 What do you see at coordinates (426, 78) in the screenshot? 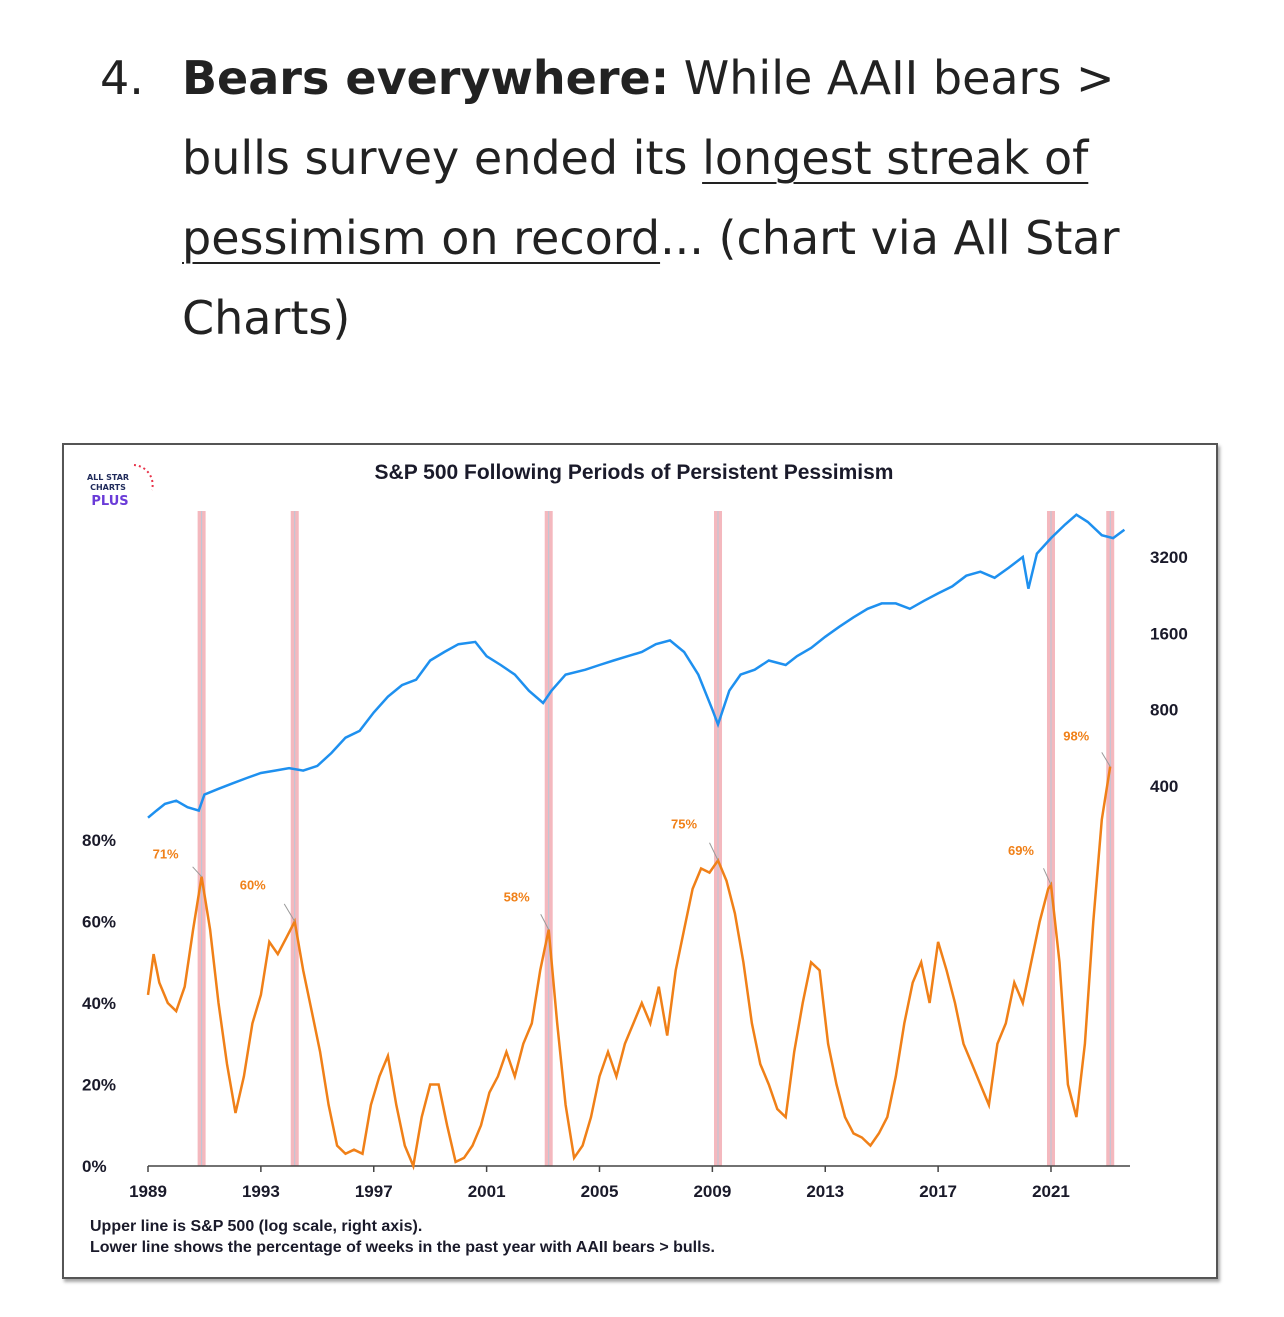
I see `item-heading: Bears everywhere:` at bounding box center [426, 78].